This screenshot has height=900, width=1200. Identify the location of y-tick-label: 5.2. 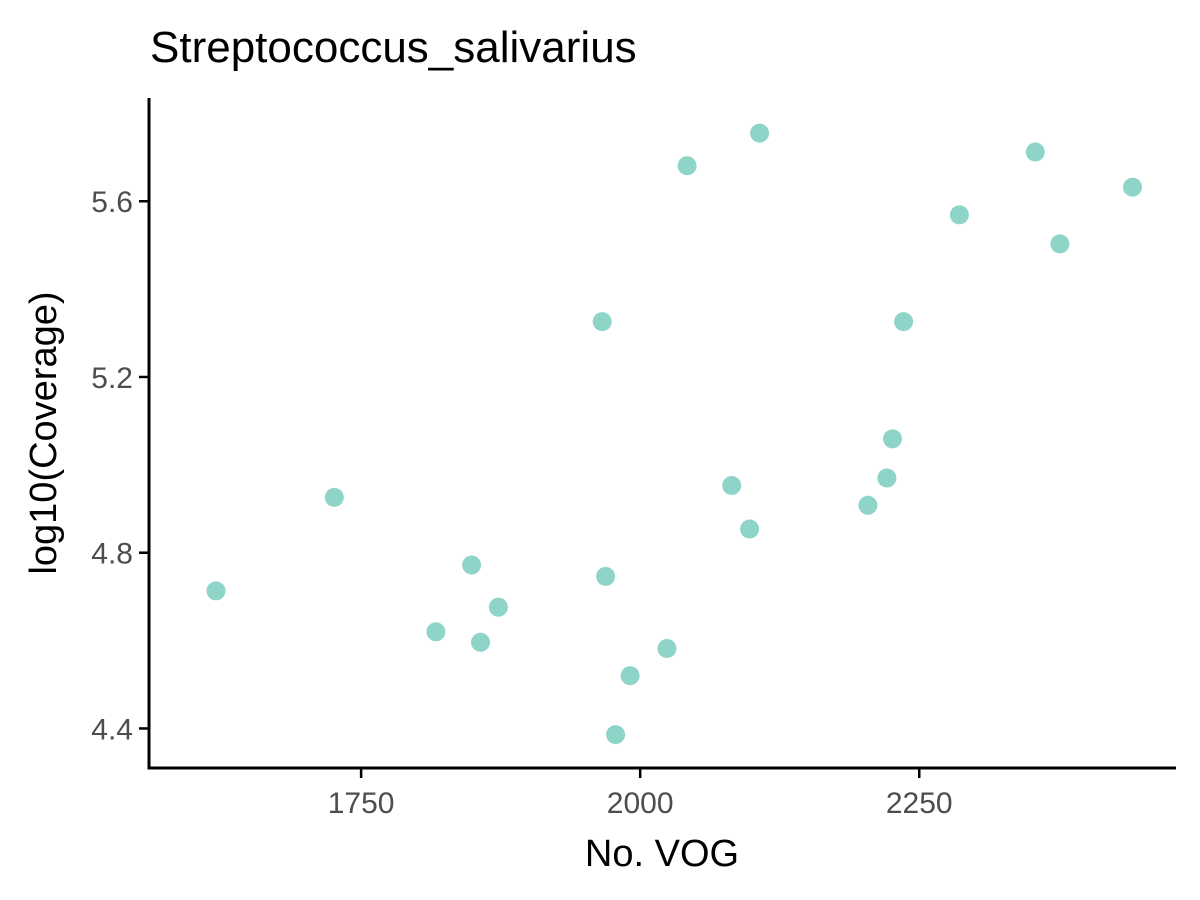
(112, 378).